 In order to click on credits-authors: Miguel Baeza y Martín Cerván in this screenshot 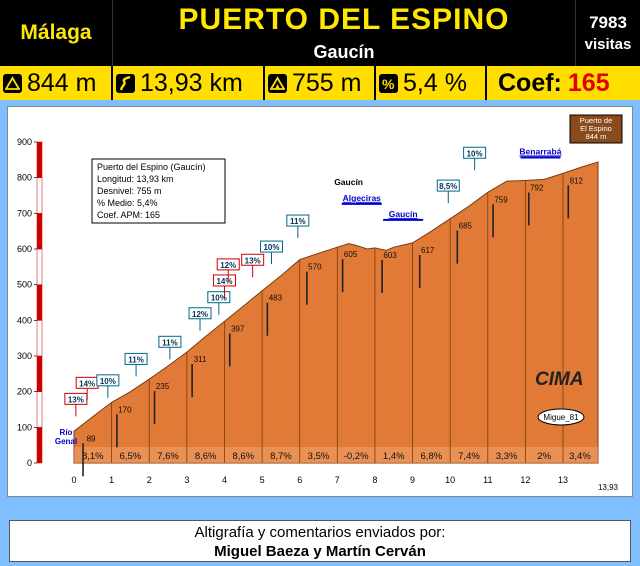, I will do `click(320, 551)`.